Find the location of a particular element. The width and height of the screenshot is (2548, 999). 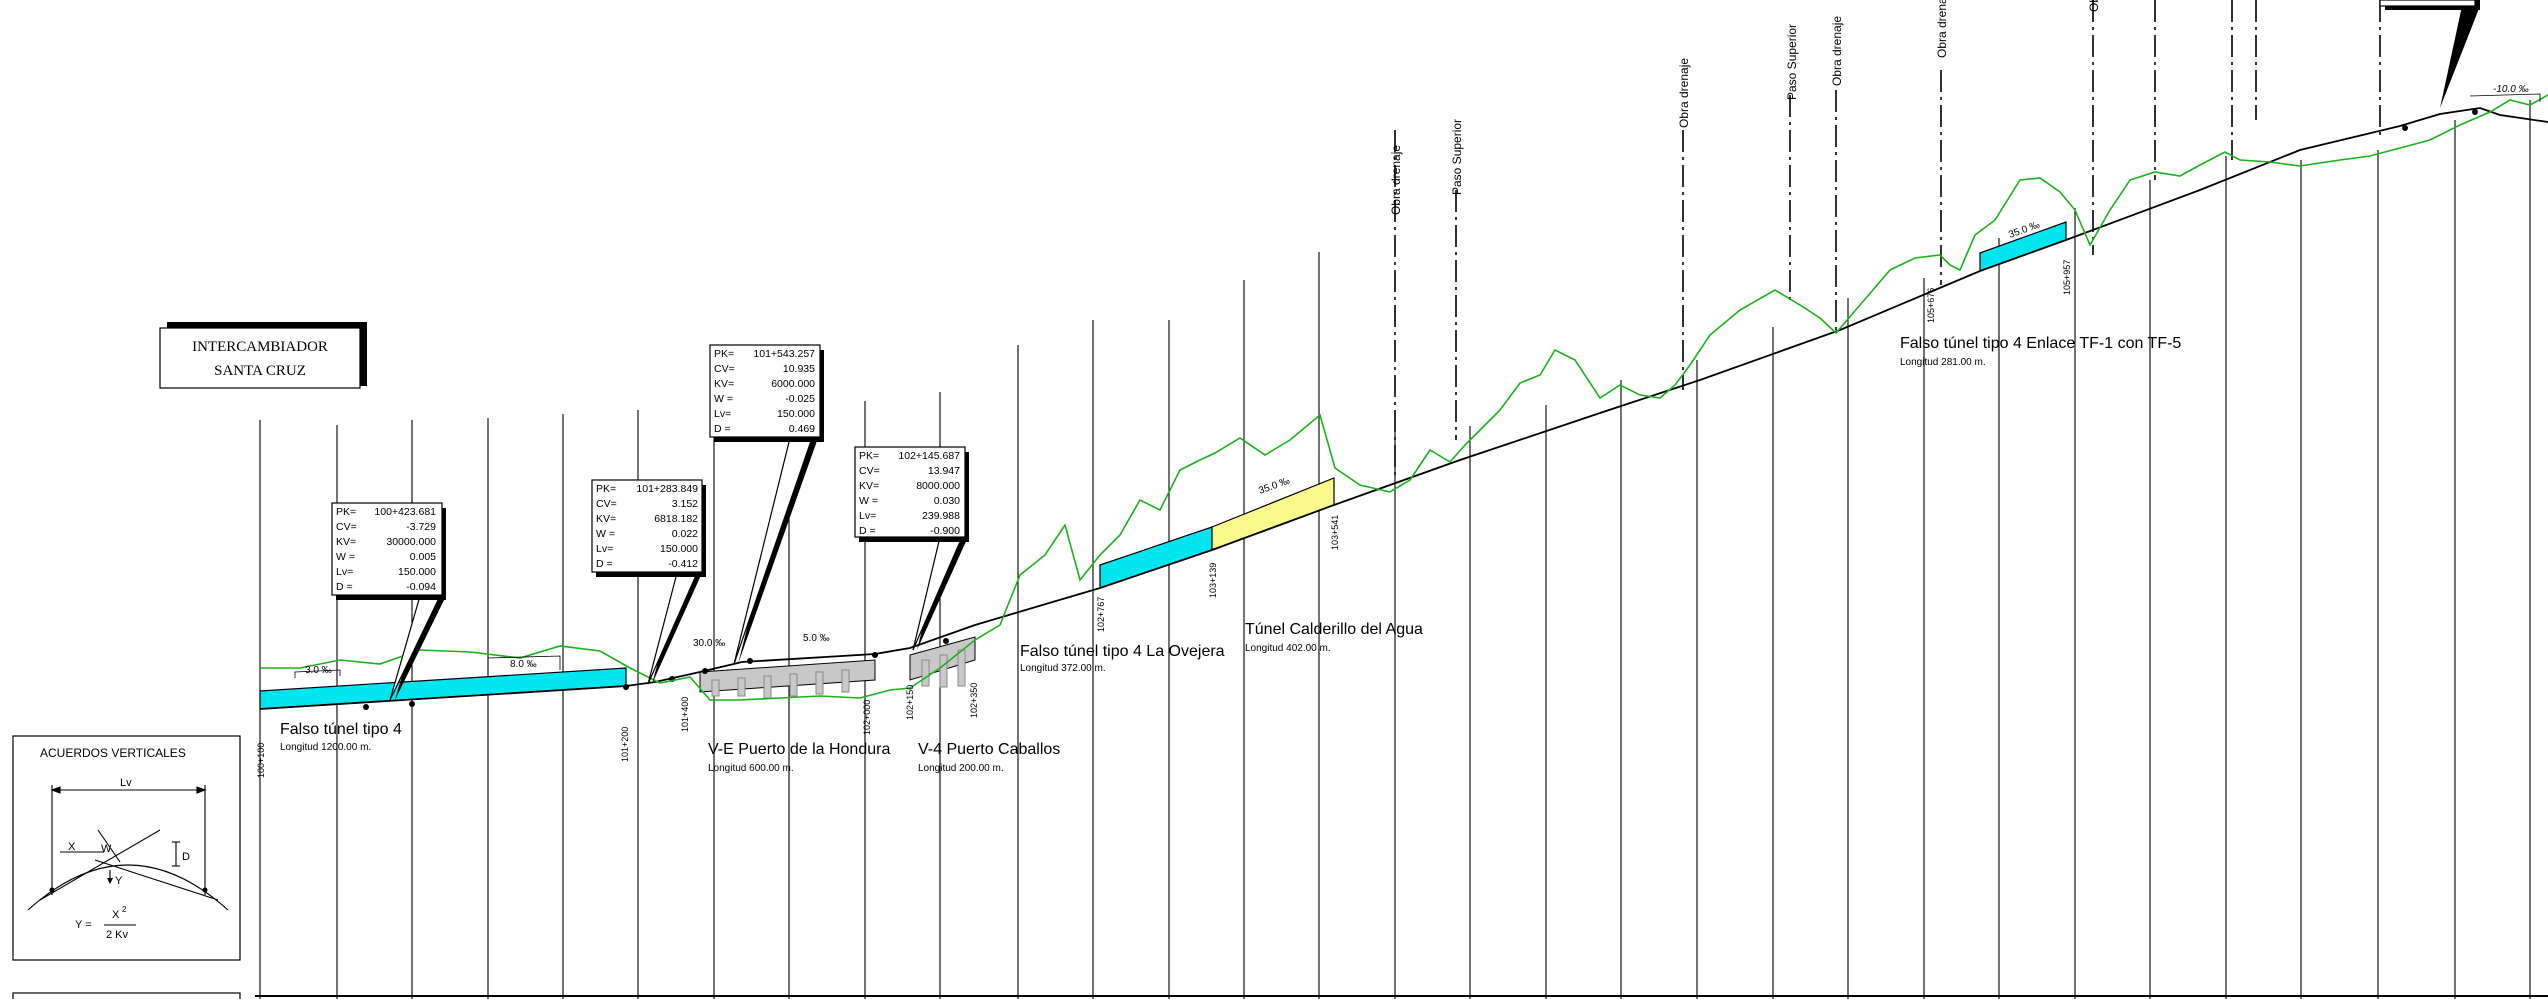

interchange-line1: INTERCAMBIADOR is located at coordinates (260, 347).